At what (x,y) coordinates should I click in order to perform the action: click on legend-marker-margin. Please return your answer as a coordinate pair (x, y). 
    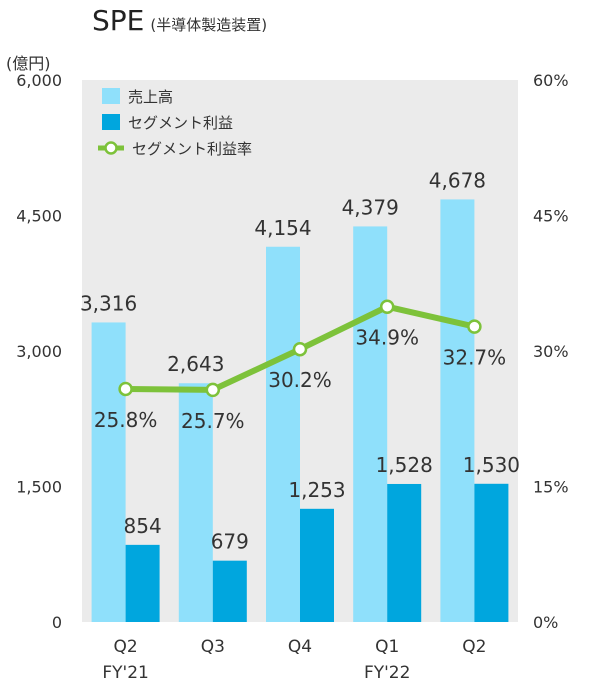
    Looking at the image, I should click on (111, 148).